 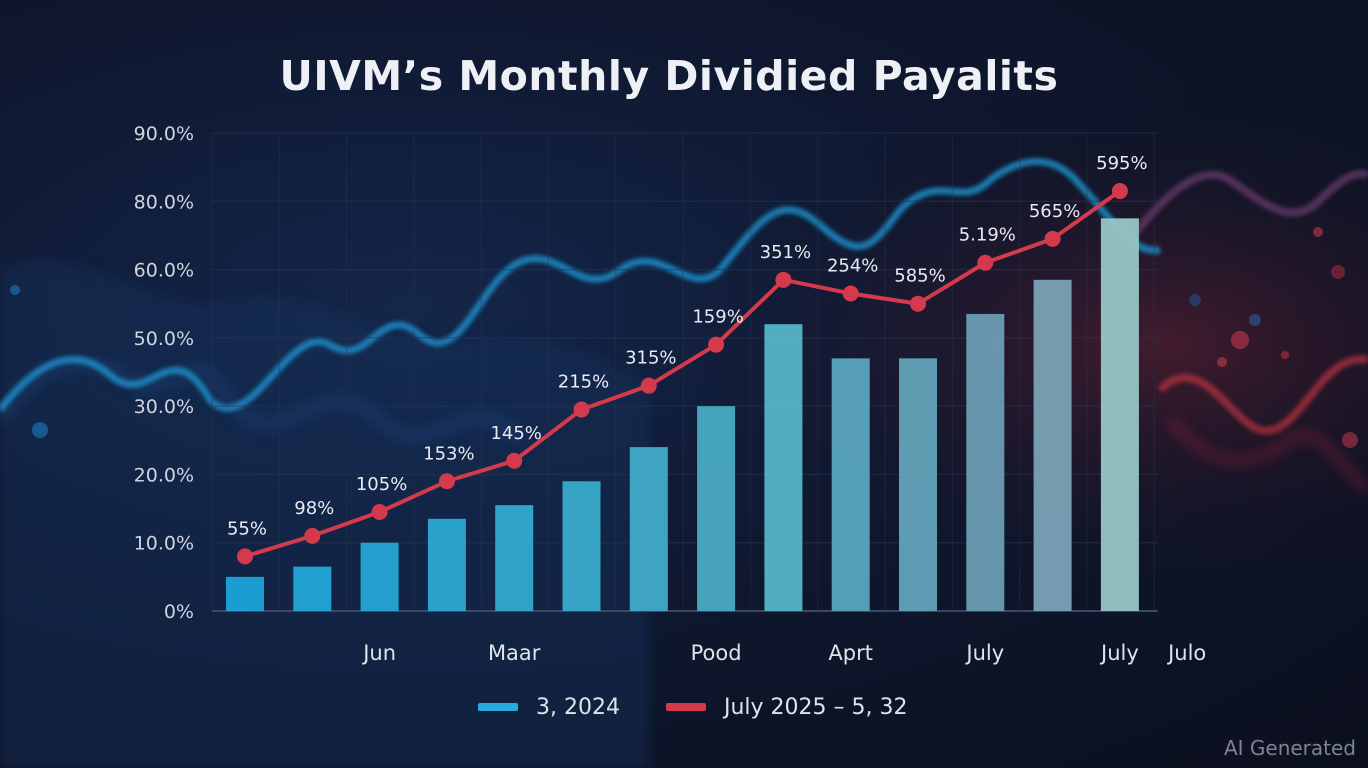 What do you see at coordinates (164, 475) in the screenshot?
I see `y-tick-label: 20.0%` at bounding box center [164, 475].